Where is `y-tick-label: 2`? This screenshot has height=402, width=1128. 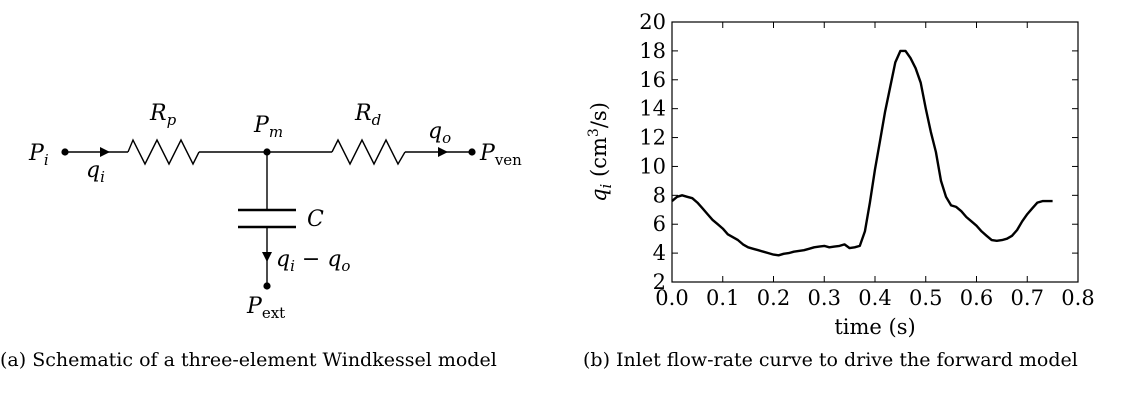 y-tick-label: 2 is located at coordinates (659, 282).